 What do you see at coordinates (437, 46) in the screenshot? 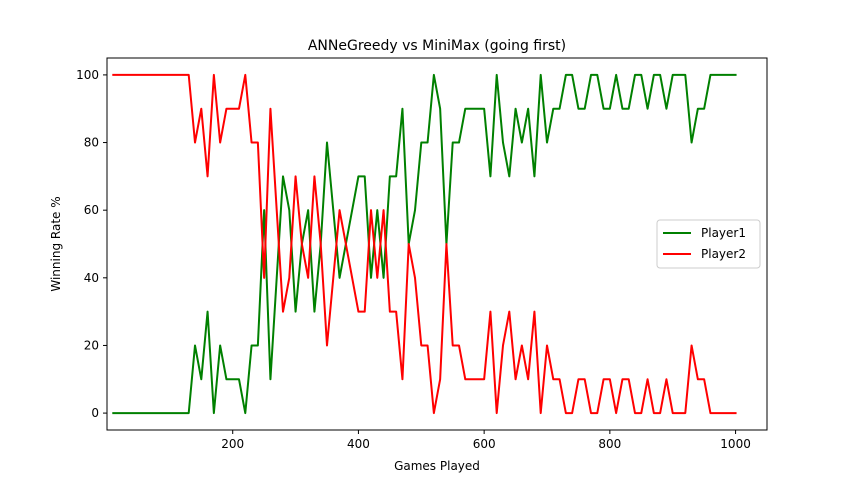
I see `chart-title: ANNeGreedy vs MiniMax (going first)` at bounding box center [437, 46].